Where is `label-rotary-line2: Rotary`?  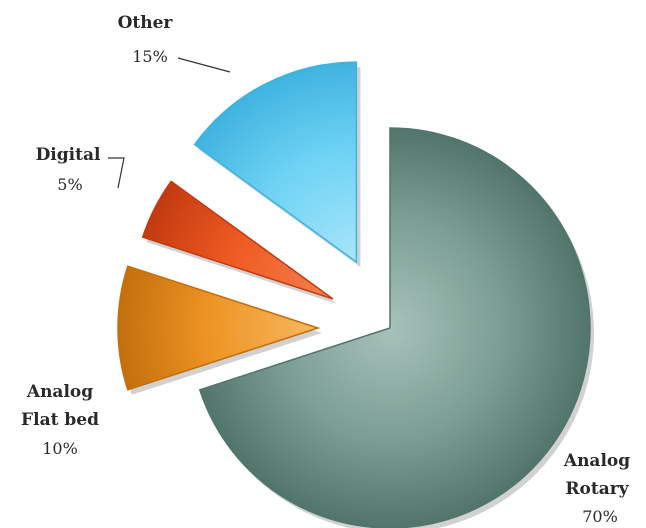
label-rotary-line2: Rotary is located at coordinates (597, 489).